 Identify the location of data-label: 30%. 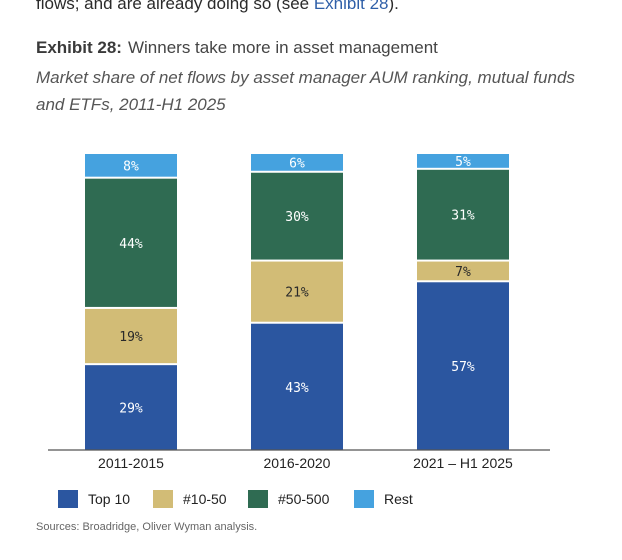
(297, 217).